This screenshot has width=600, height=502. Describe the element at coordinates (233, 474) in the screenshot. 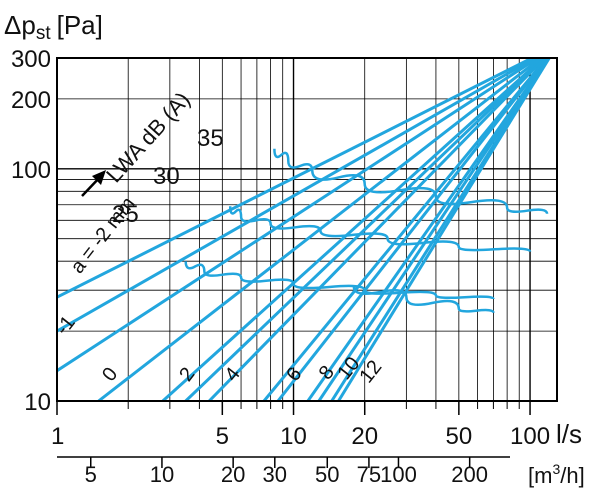

I see `x-bottom-tick-label: 20` at that location.